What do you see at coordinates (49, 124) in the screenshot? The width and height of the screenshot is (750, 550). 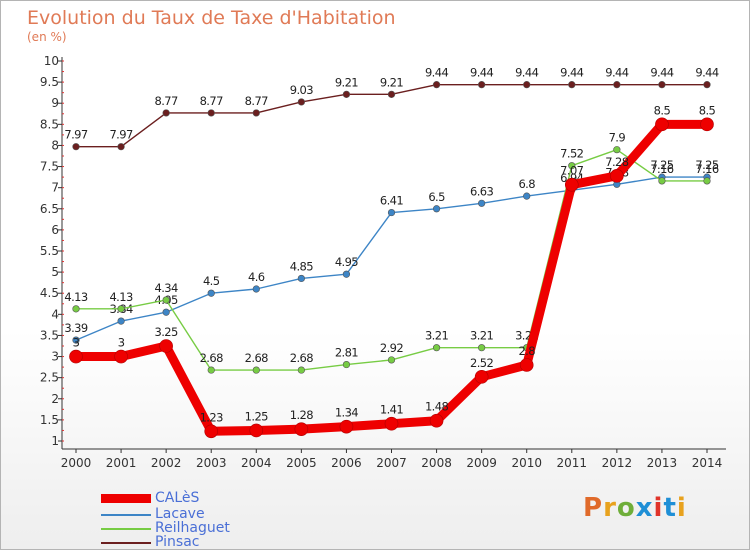 I see `y-tick-label: 8.5` at bounding box center [49, 124].